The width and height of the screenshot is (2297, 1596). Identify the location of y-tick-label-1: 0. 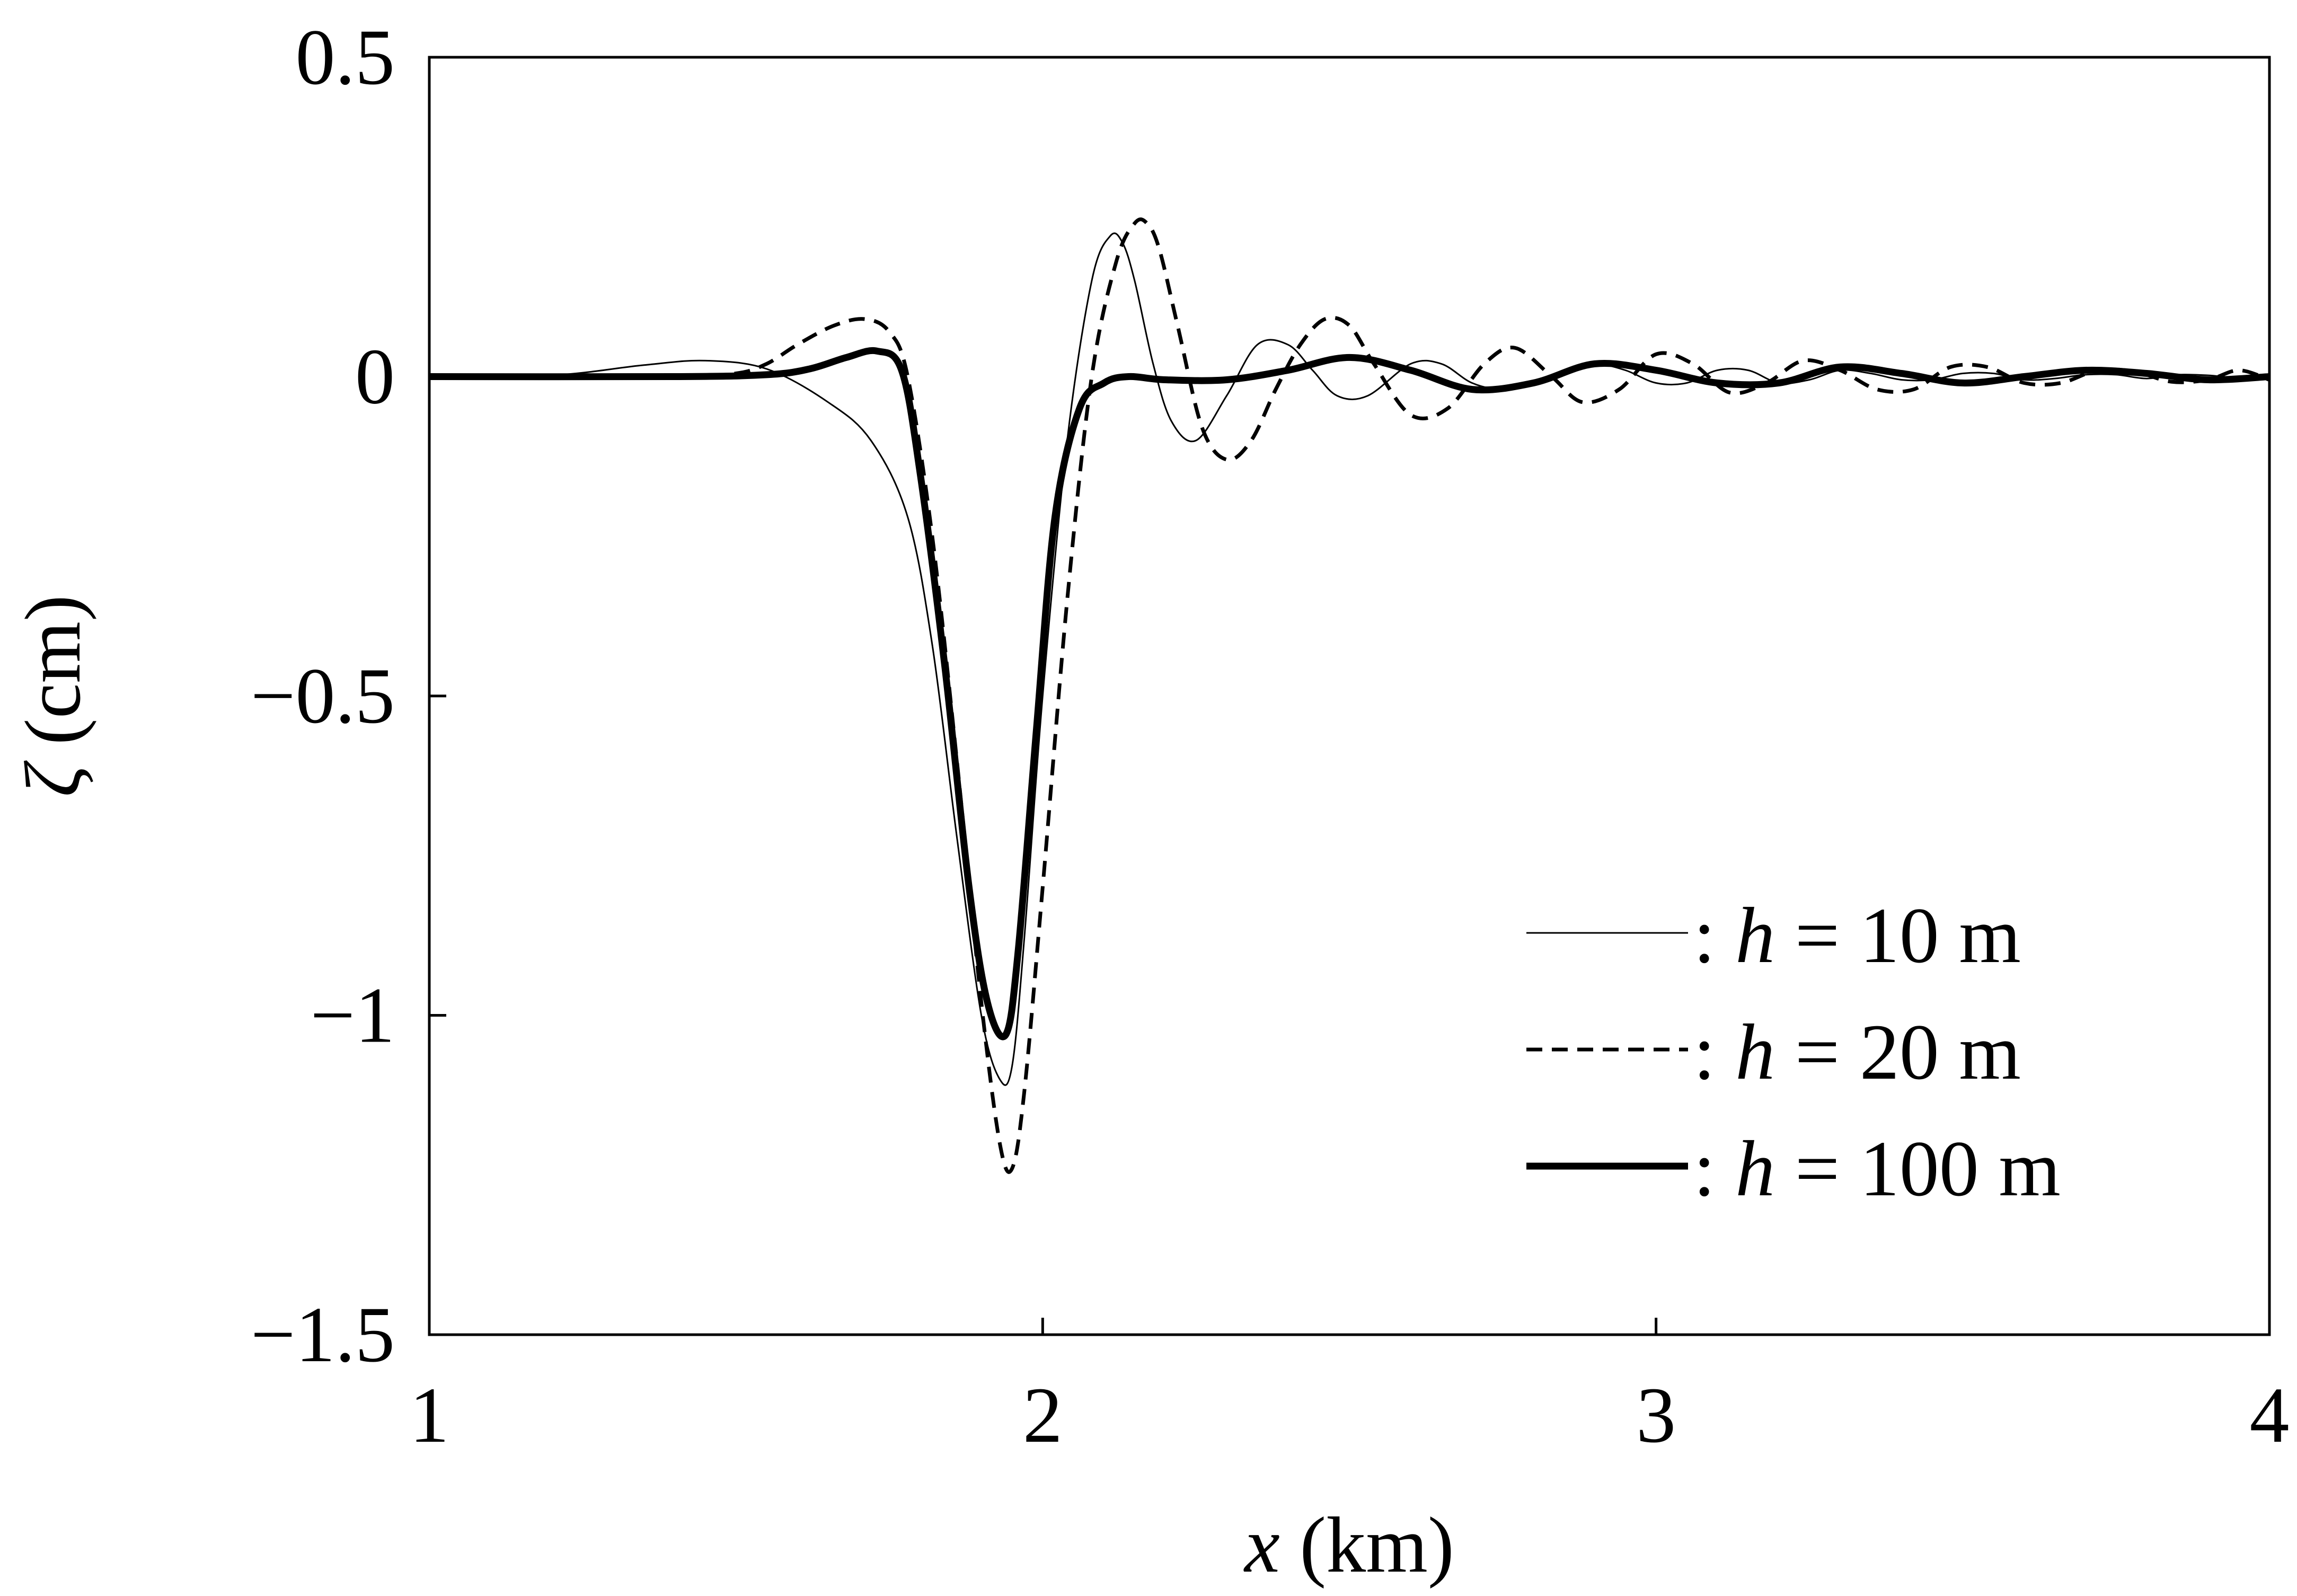
(375, 377).